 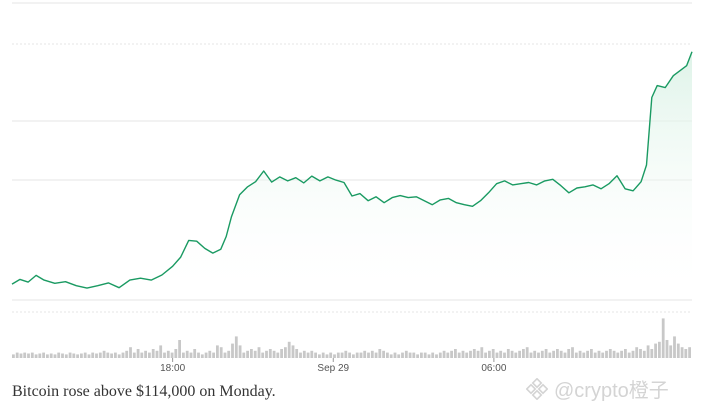 I want to click on x-tick-label: Sep 29, so click(x=333, y=368).